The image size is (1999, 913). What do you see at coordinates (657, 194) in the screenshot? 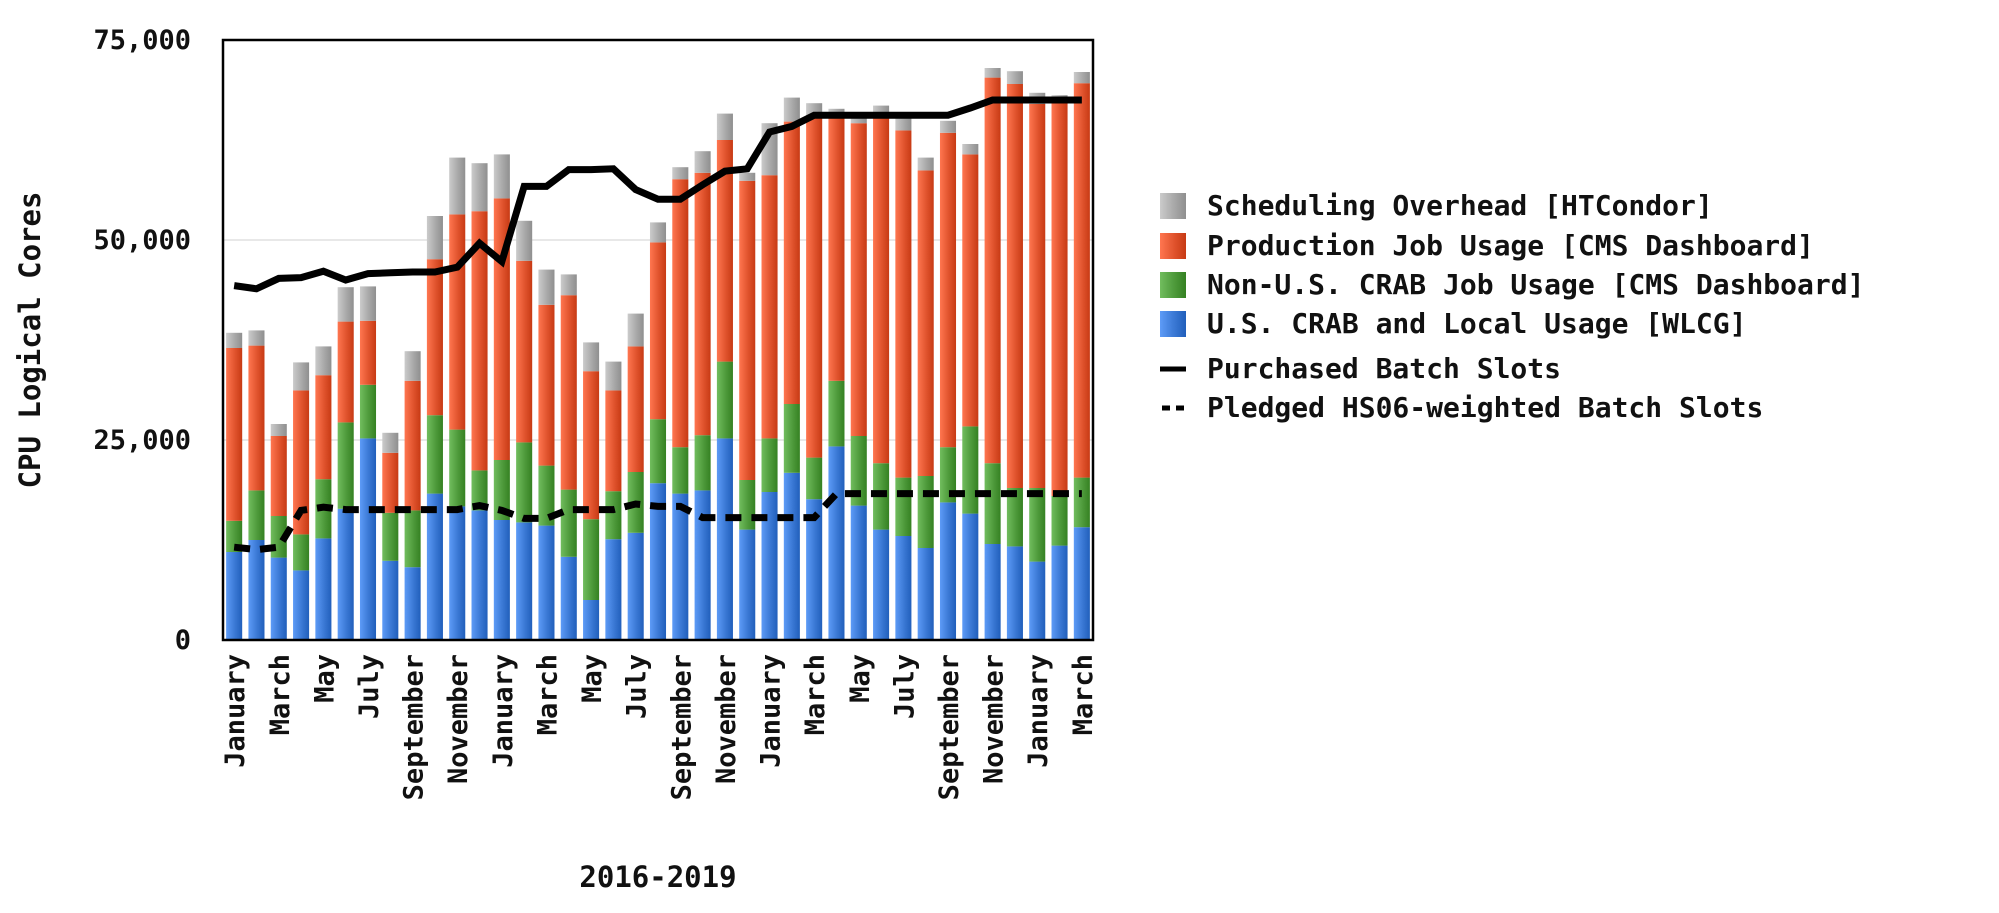
I see `line-purchased-batch-slots` at bounding box center [657, 194].